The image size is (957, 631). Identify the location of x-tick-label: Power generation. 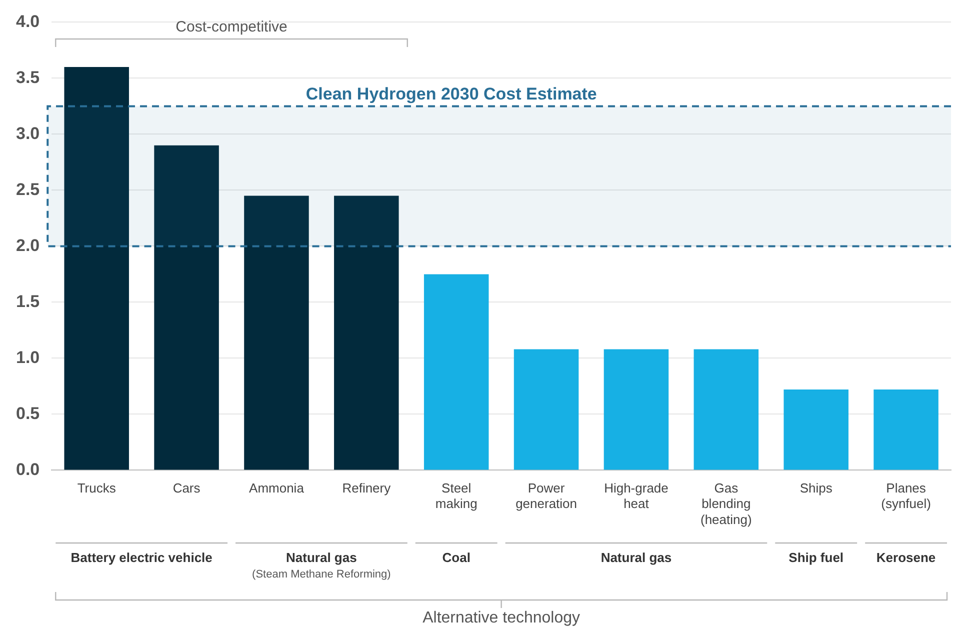
(547, 496).